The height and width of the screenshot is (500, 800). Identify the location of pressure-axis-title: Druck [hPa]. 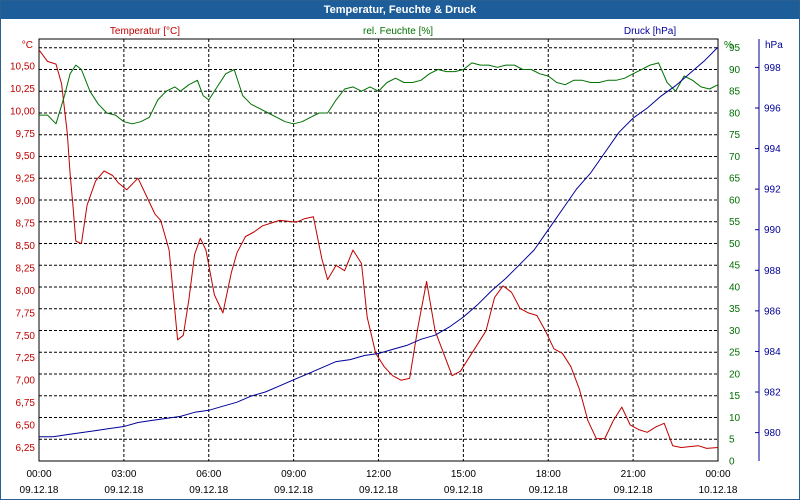
(650, 31).